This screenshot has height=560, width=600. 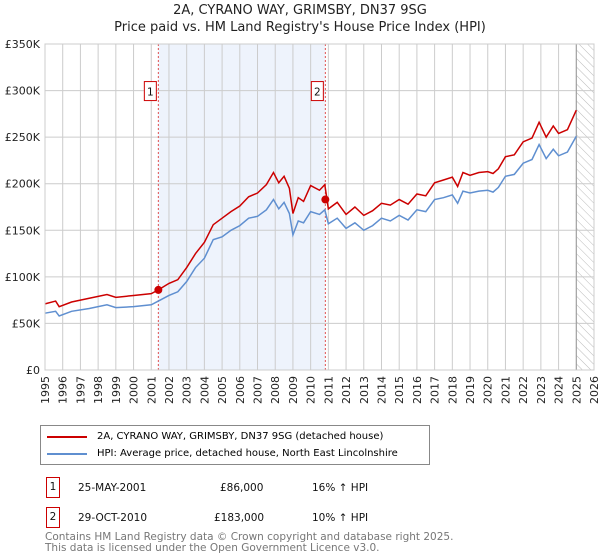 What do you see at coordinates (45, 390) in the screenshot?
I see `x-tick-label: 1995` at bounding box center [45, 390].